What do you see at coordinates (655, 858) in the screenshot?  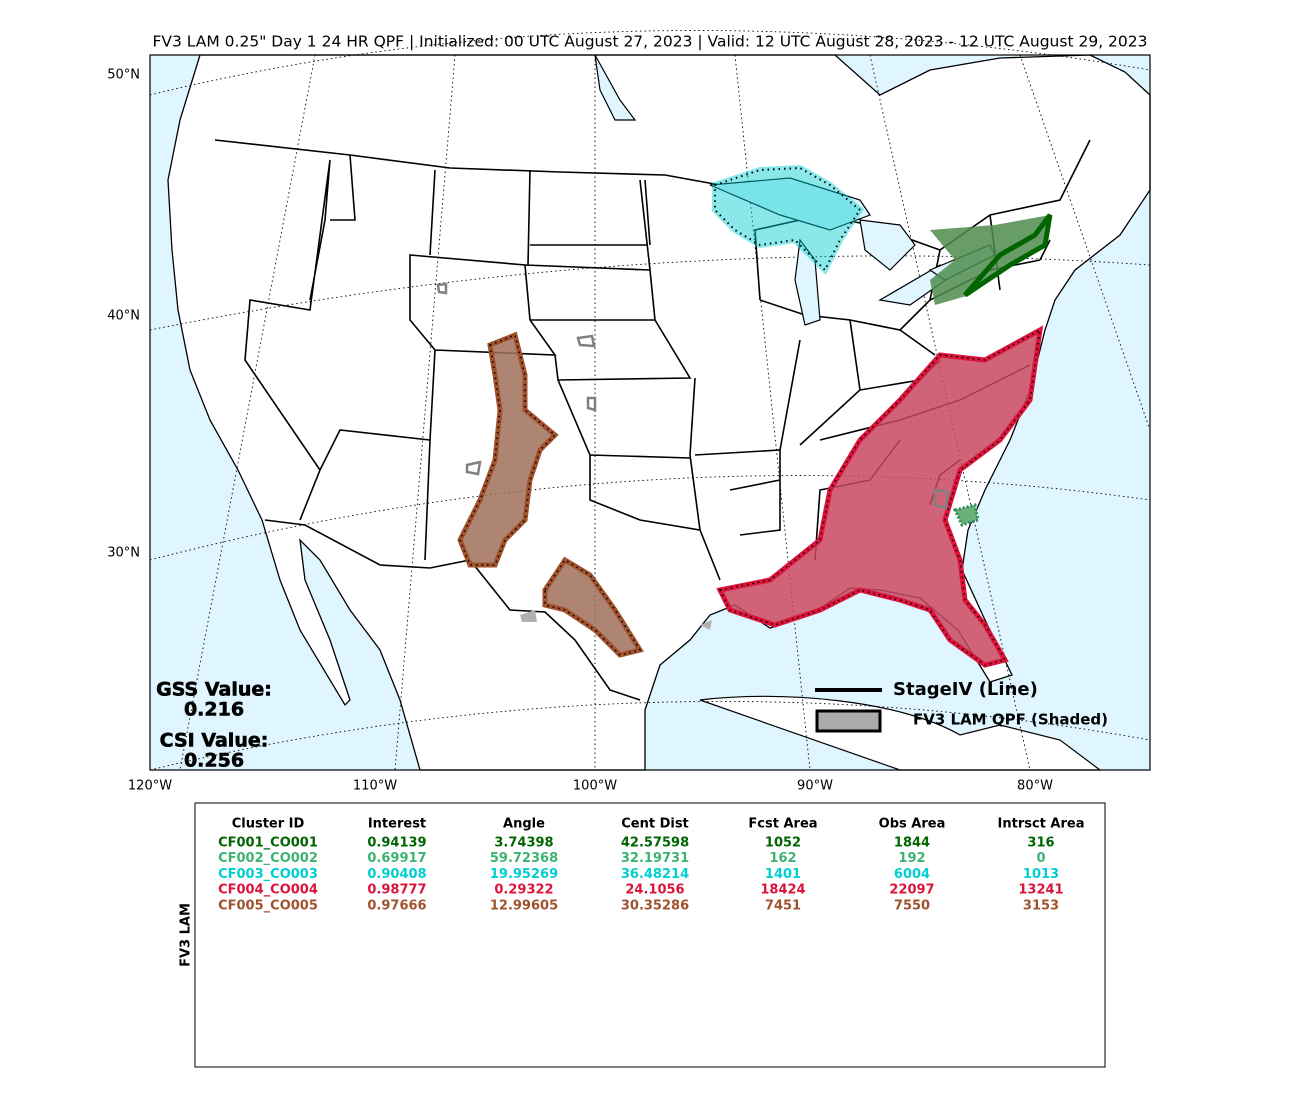 I see `table-cell: 32.19731` at bounding box center [655, 858].